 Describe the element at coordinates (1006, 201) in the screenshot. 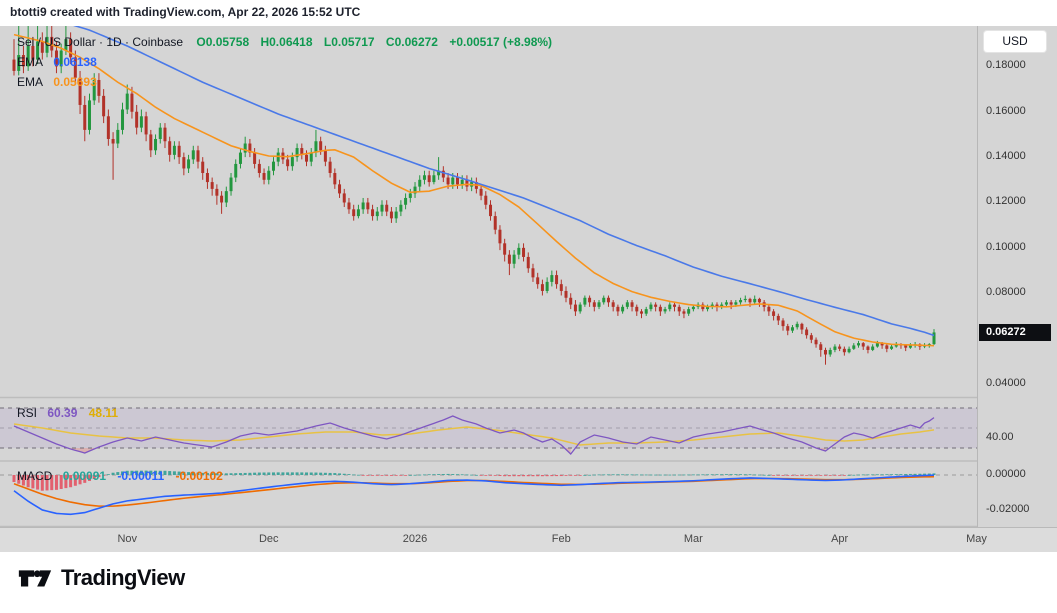

I see `price-tick: 0.12000` at that location.